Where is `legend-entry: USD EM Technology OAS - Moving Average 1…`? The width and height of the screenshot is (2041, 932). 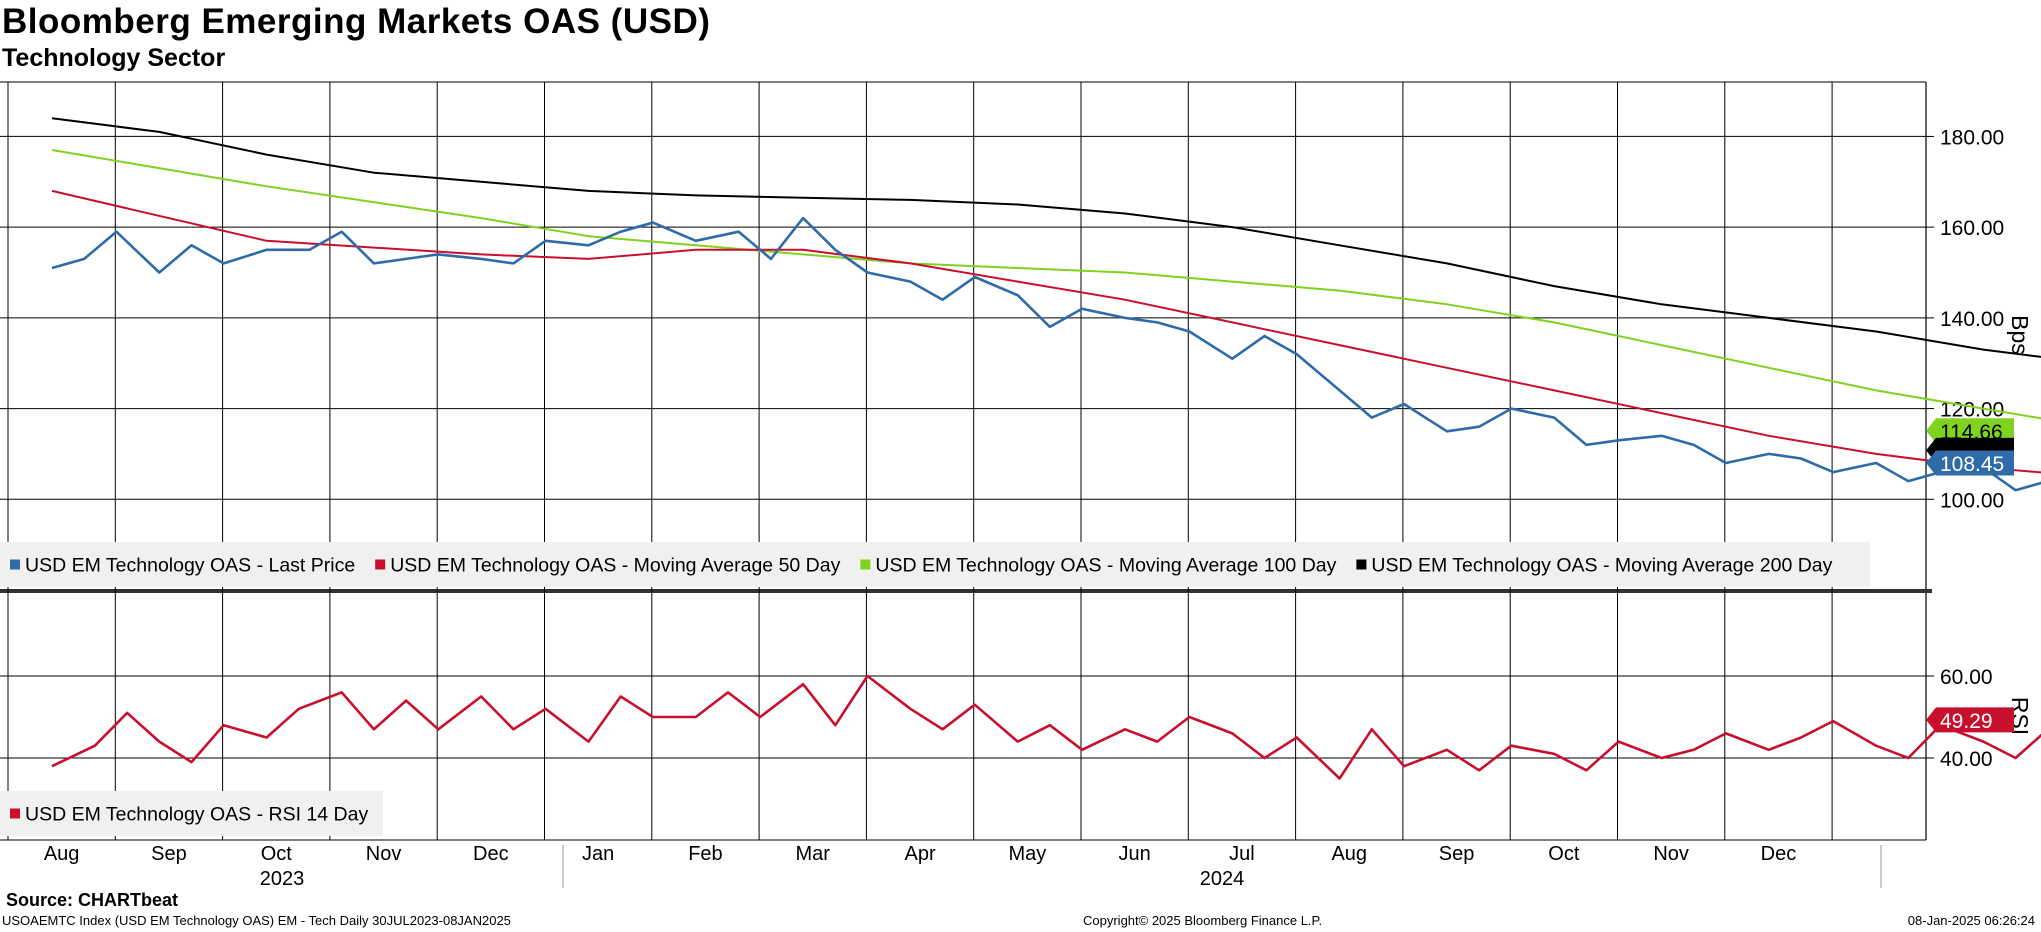
legend-entry: USD EM Technology OAS - Moving Average 1… is located at coordinates (1105, 566).